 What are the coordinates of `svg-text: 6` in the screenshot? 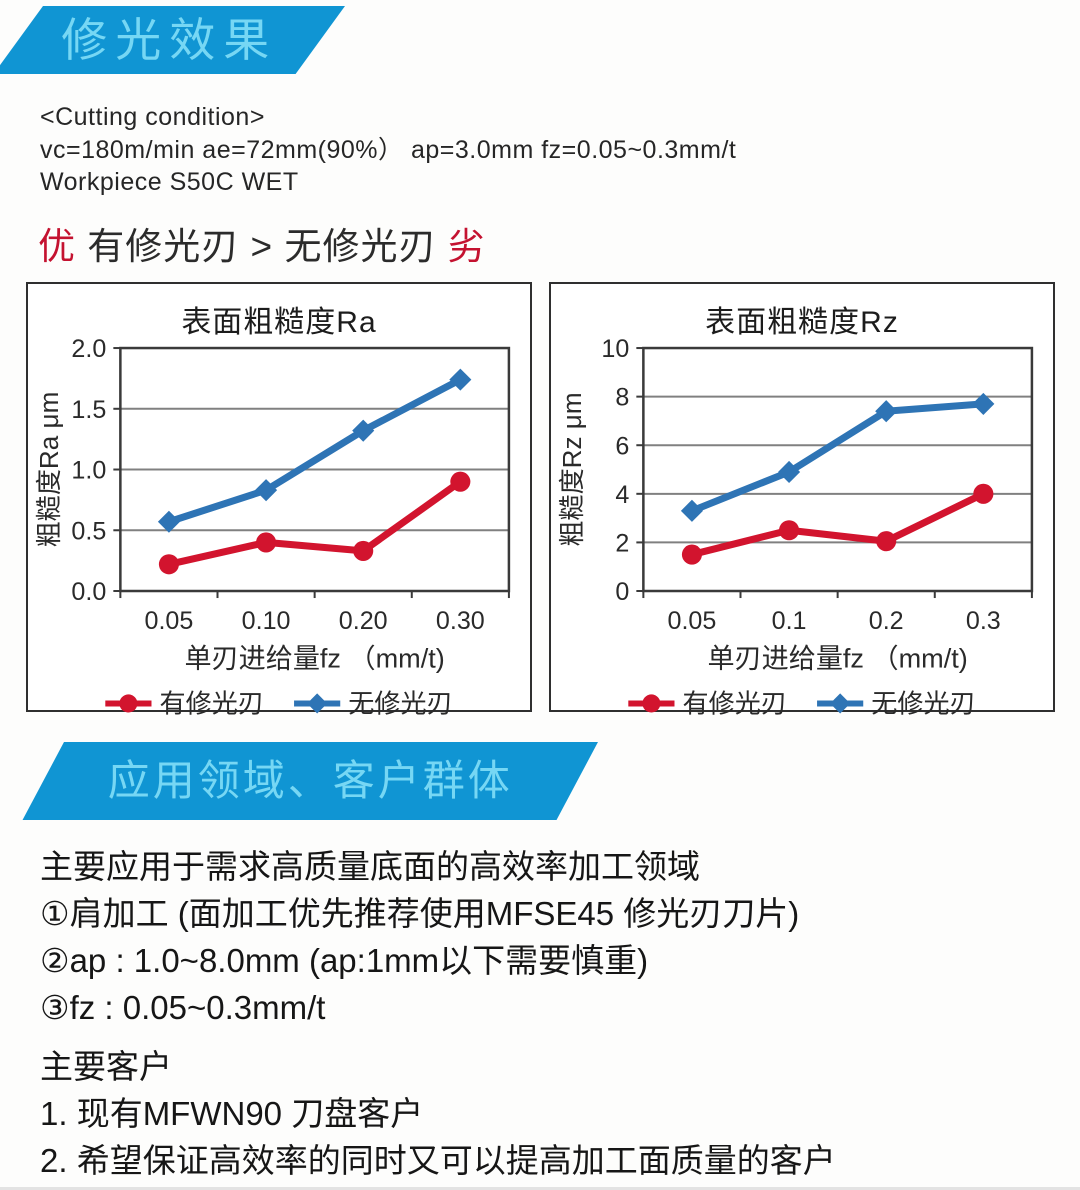 It's located at (622, 446).